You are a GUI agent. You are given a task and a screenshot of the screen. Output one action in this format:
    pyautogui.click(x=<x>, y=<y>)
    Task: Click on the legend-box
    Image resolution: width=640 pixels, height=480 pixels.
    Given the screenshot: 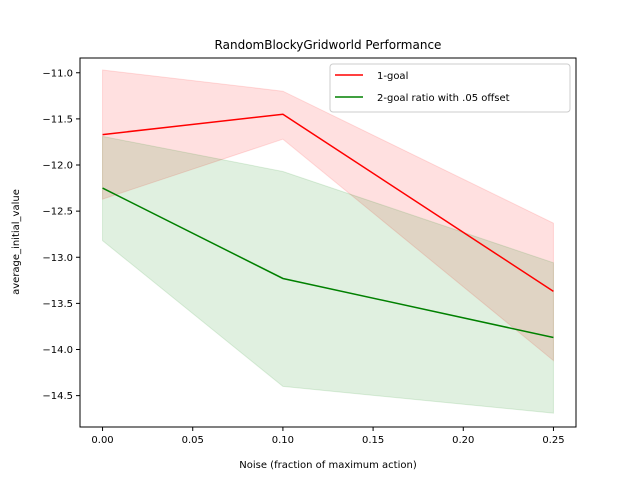 What is the action you would take?
    pyautogui.click(x=450, y=88)
    